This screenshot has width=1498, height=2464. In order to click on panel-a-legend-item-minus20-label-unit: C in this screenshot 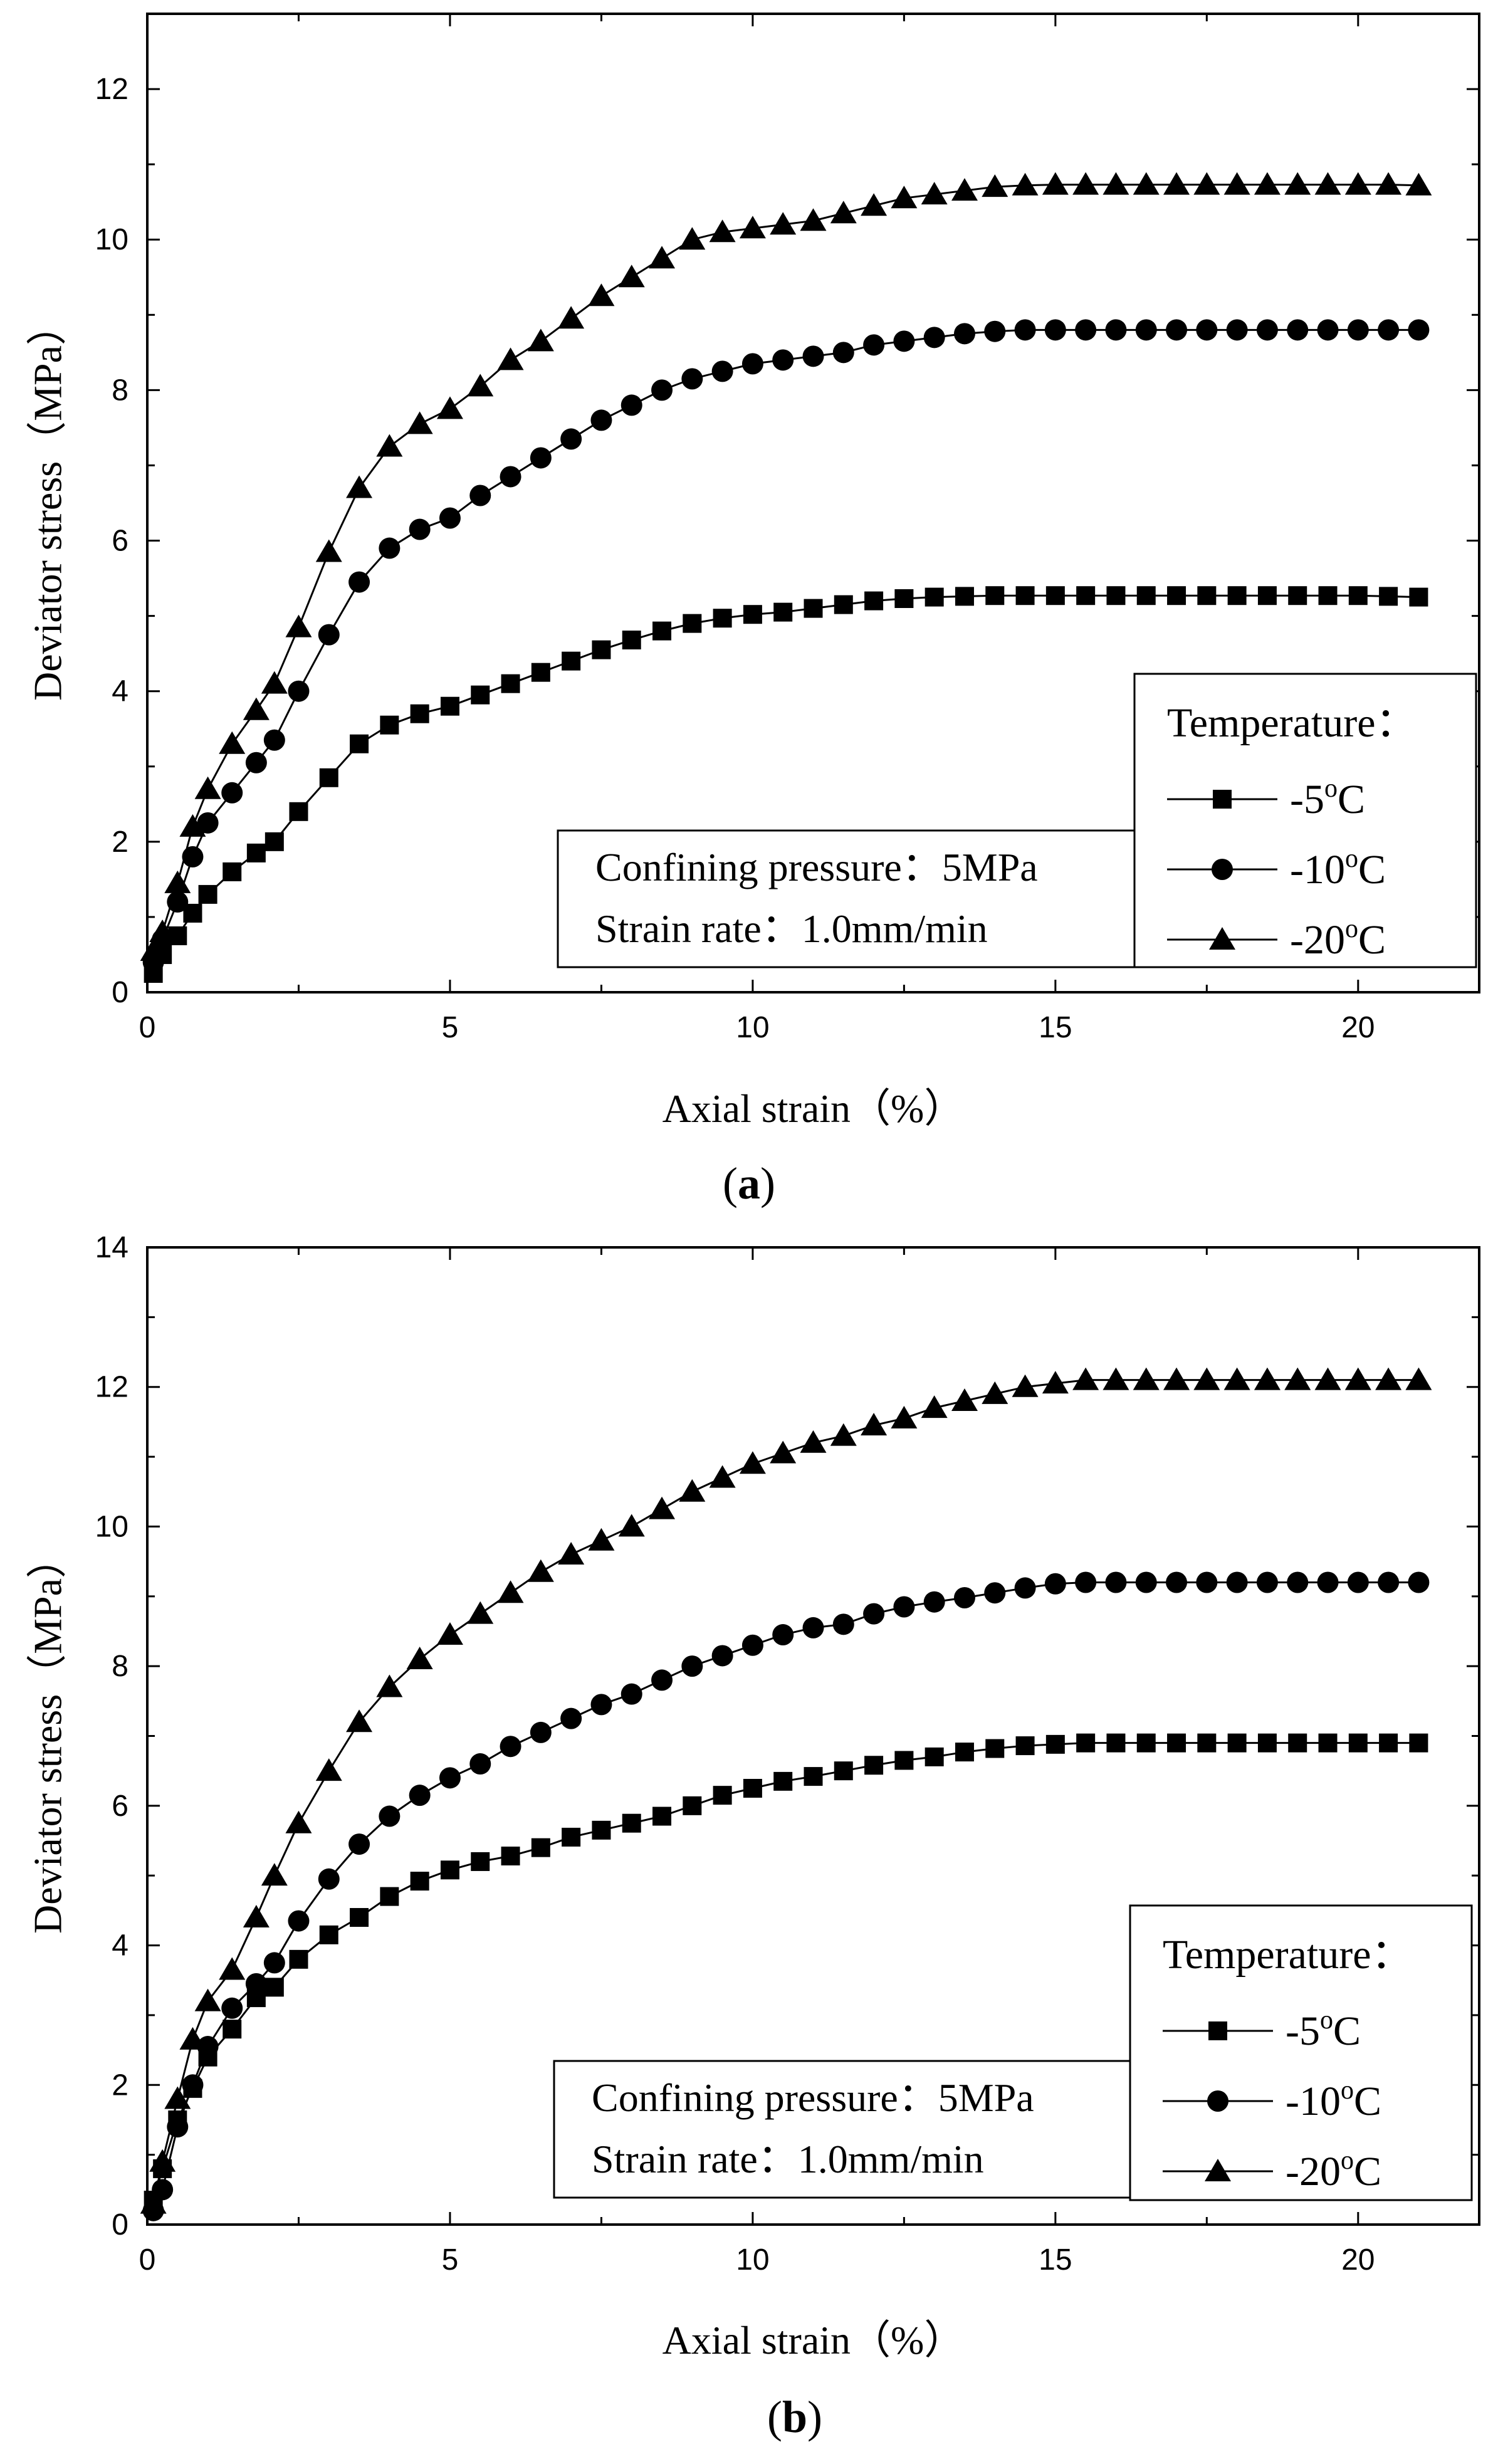, I will do `click(1372, 940)`.